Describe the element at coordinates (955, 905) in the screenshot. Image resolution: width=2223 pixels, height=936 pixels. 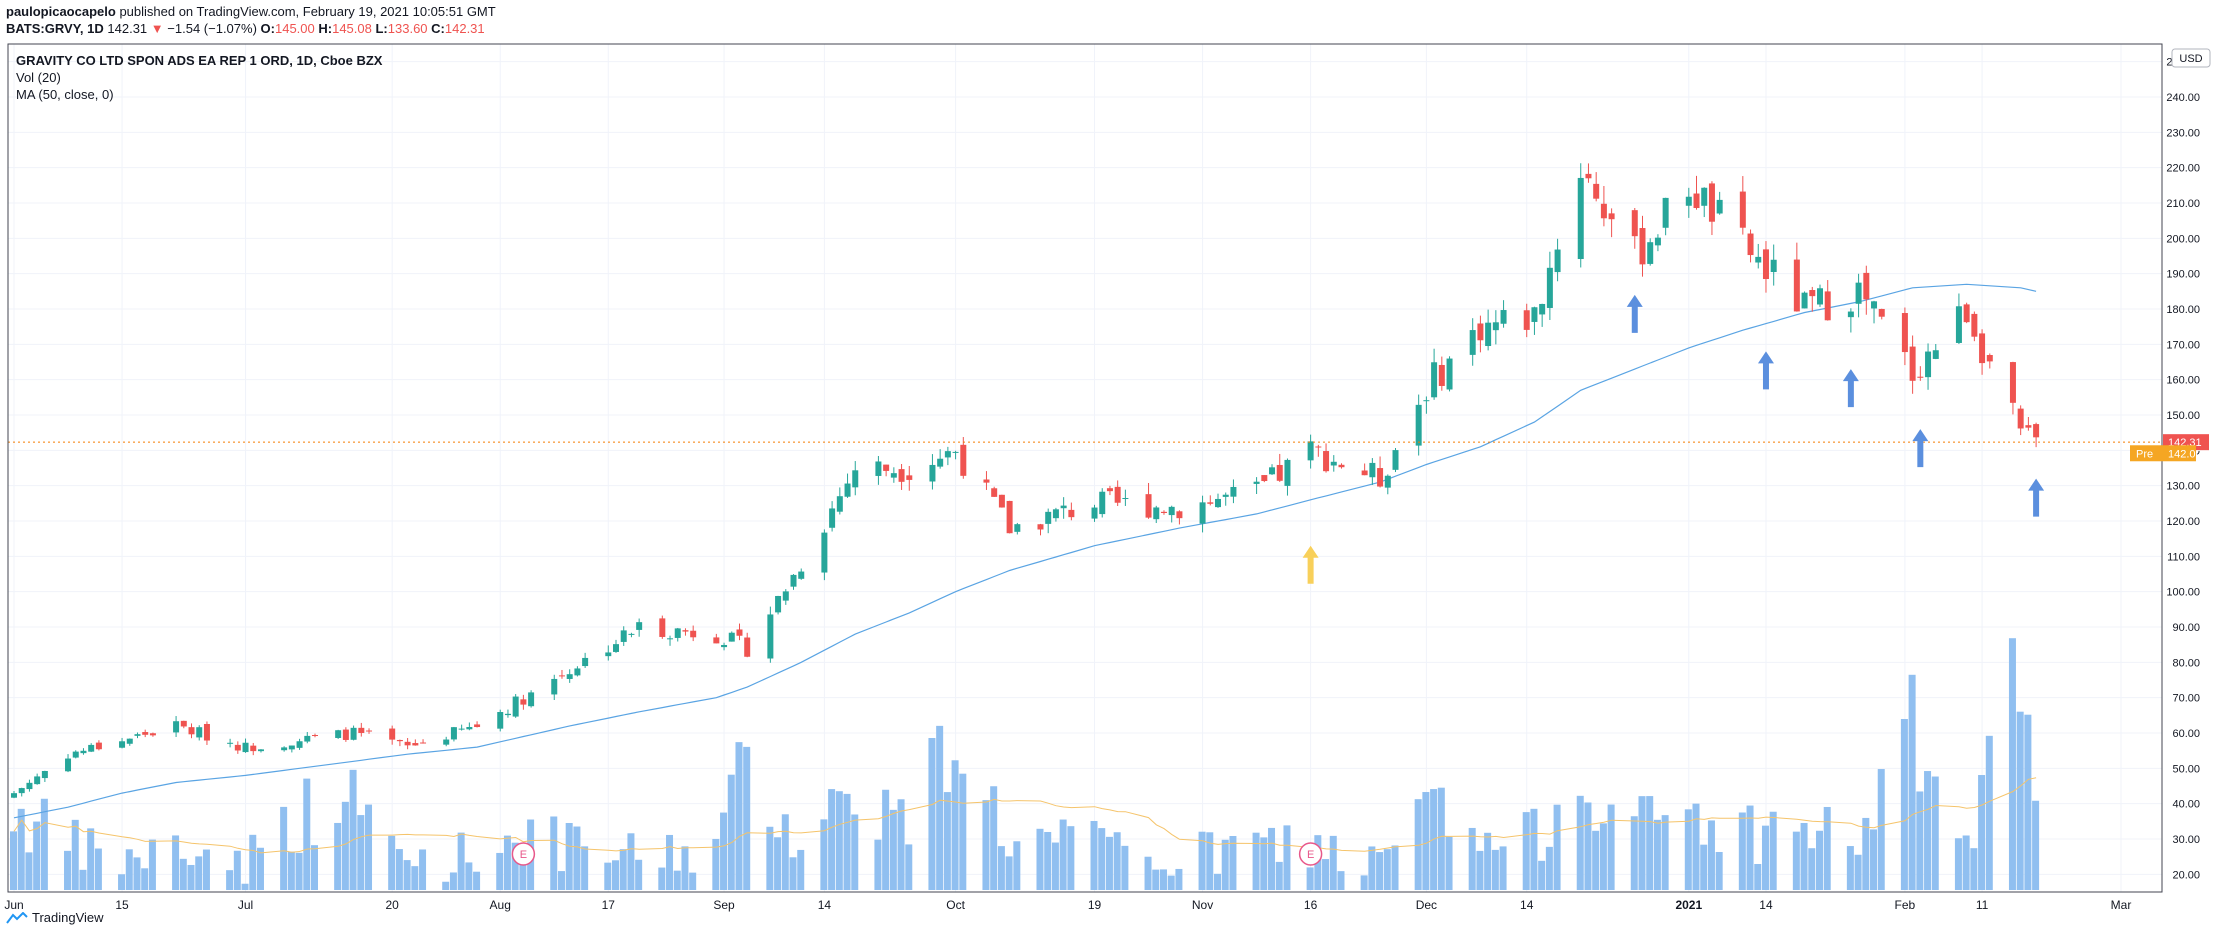
I see `x-tick-label: Oct` at that location.